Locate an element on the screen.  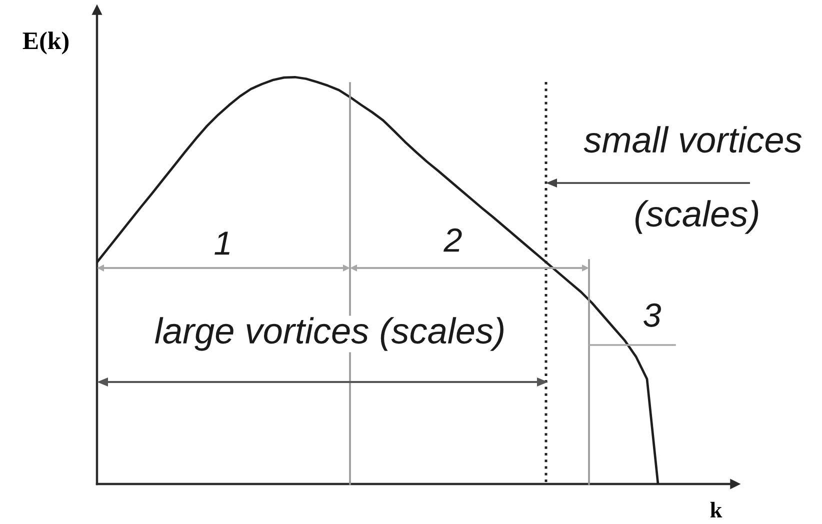
y-axis-title: E(k) is located at coordinates (45, 43).